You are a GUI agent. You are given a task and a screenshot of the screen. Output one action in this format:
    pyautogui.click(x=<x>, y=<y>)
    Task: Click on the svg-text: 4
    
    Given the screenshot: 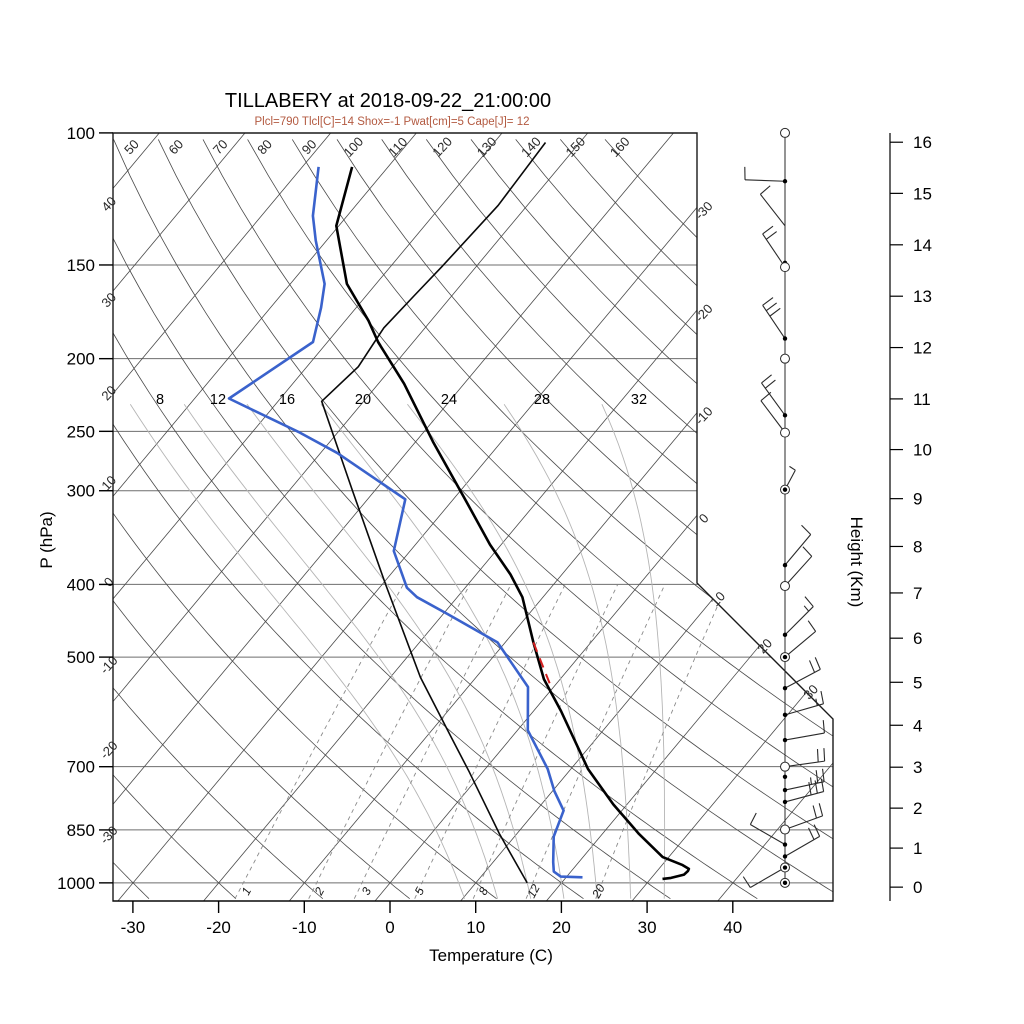 What is the action you would take?
    pyautogui.click(x=917, y=725)
    